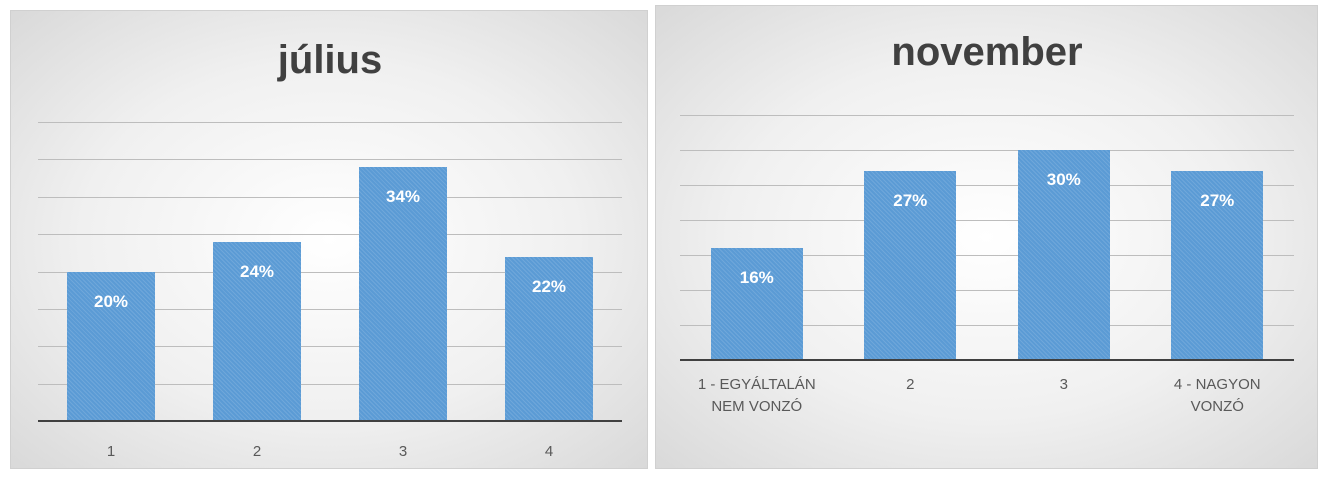  I want to click on chart-title: november, so click(987, 52).